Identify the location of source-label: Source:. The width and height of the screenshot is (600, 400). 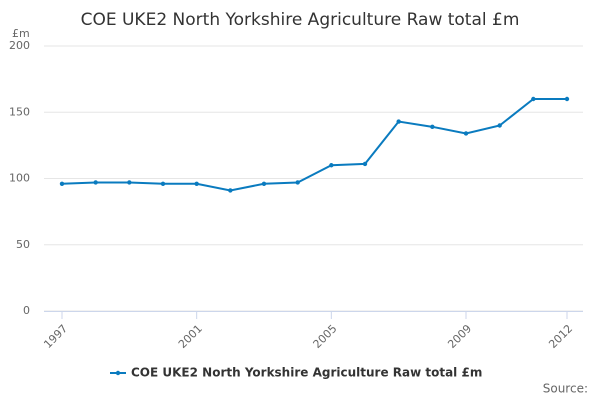
(565, 389).